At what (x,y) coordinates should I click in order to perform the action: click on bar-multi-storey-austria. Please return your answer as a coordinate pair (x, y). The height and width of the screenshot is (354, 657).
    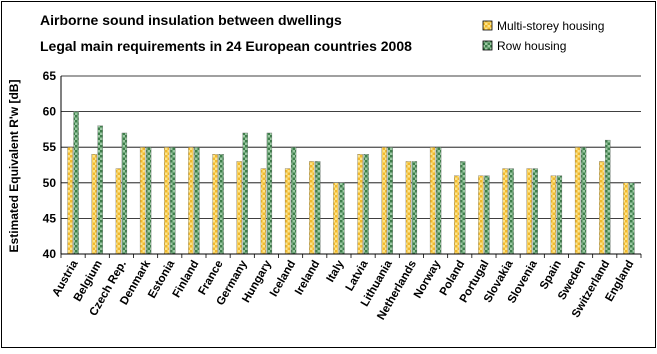
    Looking at the image, I should click on (70, 201).